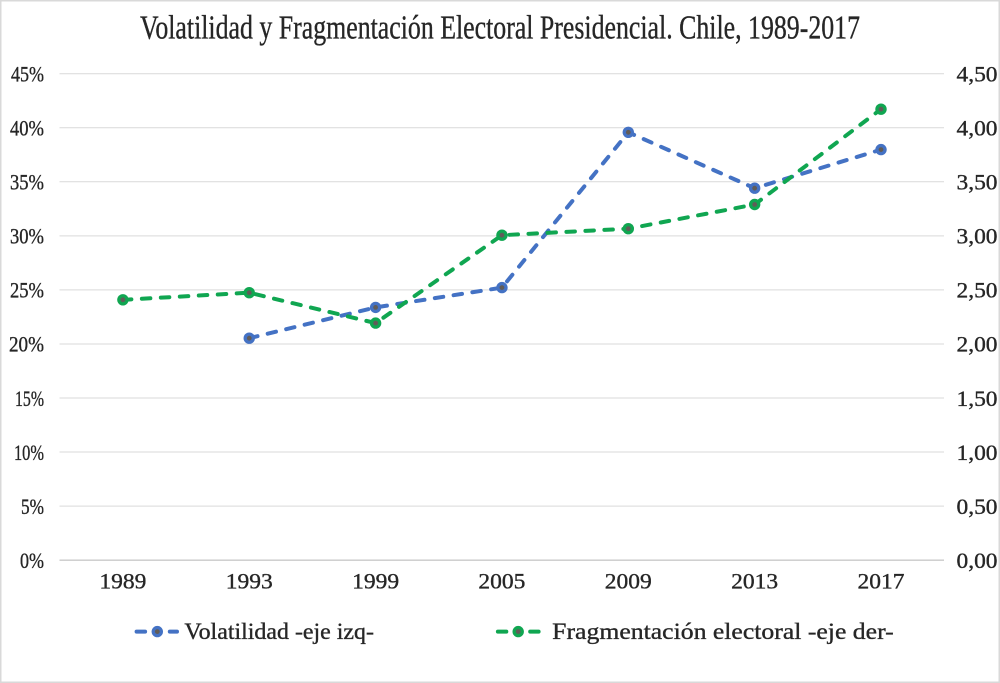 The width and height of the screenshot is (1000, 683). What do you see at coordinates (27, 182) in the screenshot?
I see `svg-text: 35%` at bounding box center [27, 182].